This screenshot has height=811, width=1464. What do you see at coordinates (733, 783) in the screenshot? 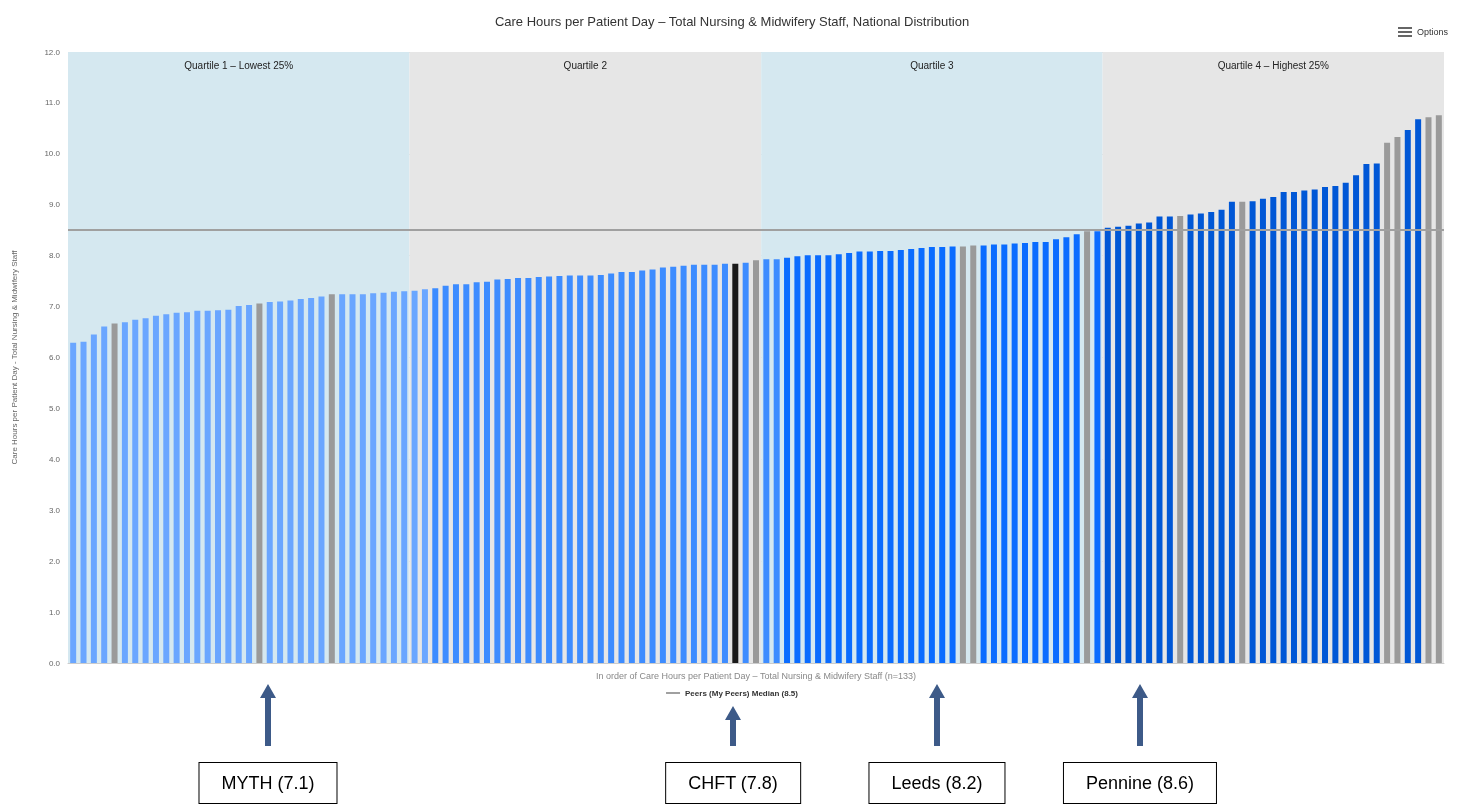
I see `text: CHFT (7.8)` at bounding box center [733, 783].